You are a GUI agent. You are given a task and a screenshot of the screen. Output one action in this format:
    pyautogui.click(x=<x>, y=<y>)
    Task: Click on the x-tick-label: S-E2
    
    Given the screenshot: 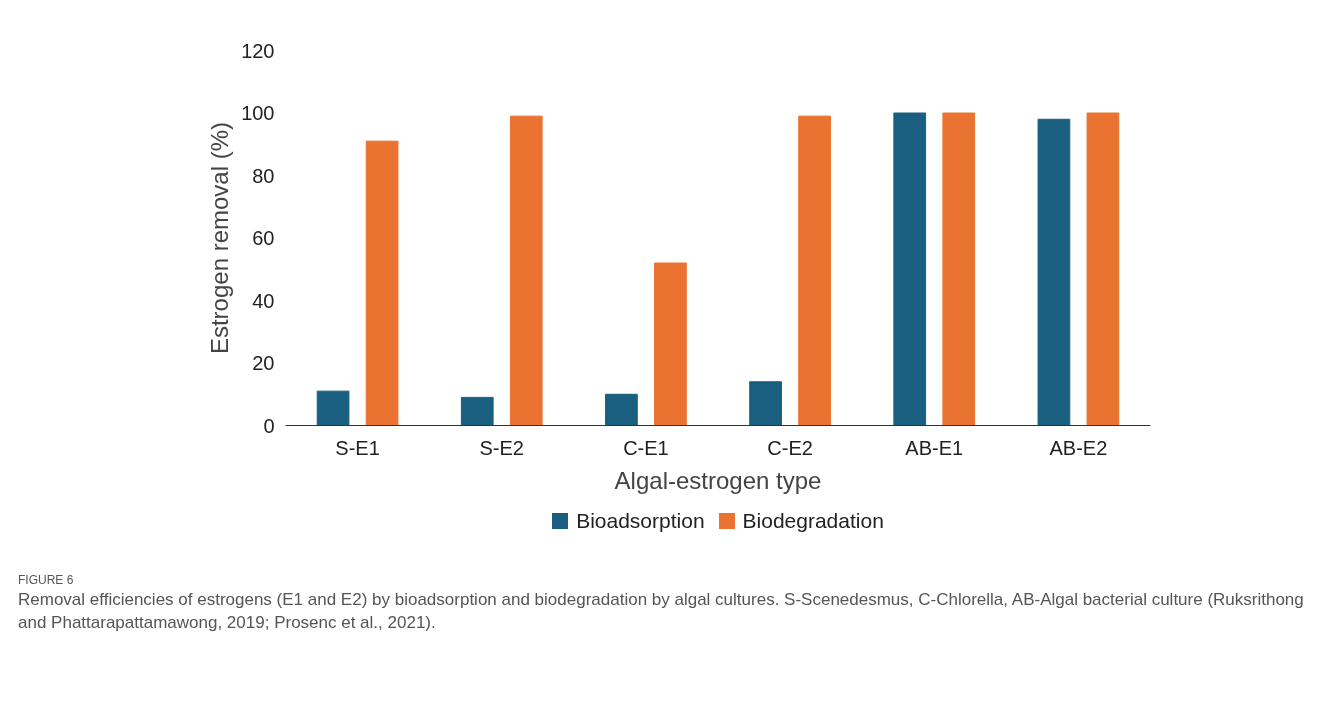 What is the action you would take?
    pyautogui.click(x=501, y=447)
    